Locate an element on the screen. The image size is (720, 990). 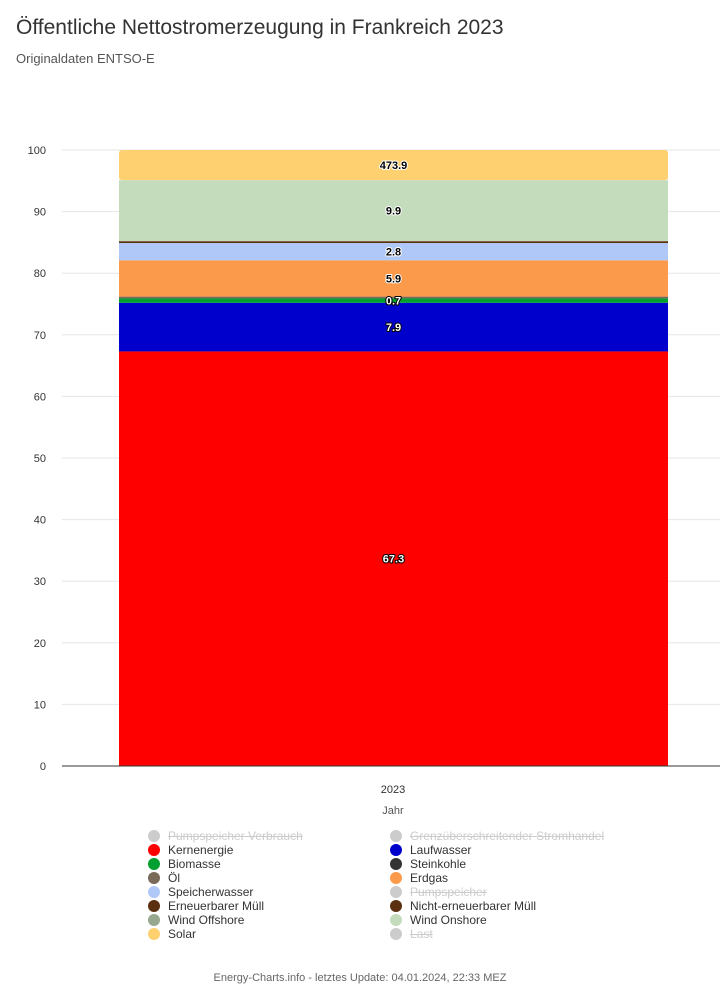
chart-subtitle: Originaldaten ENTSO-E is located at coordinates (85, 58).